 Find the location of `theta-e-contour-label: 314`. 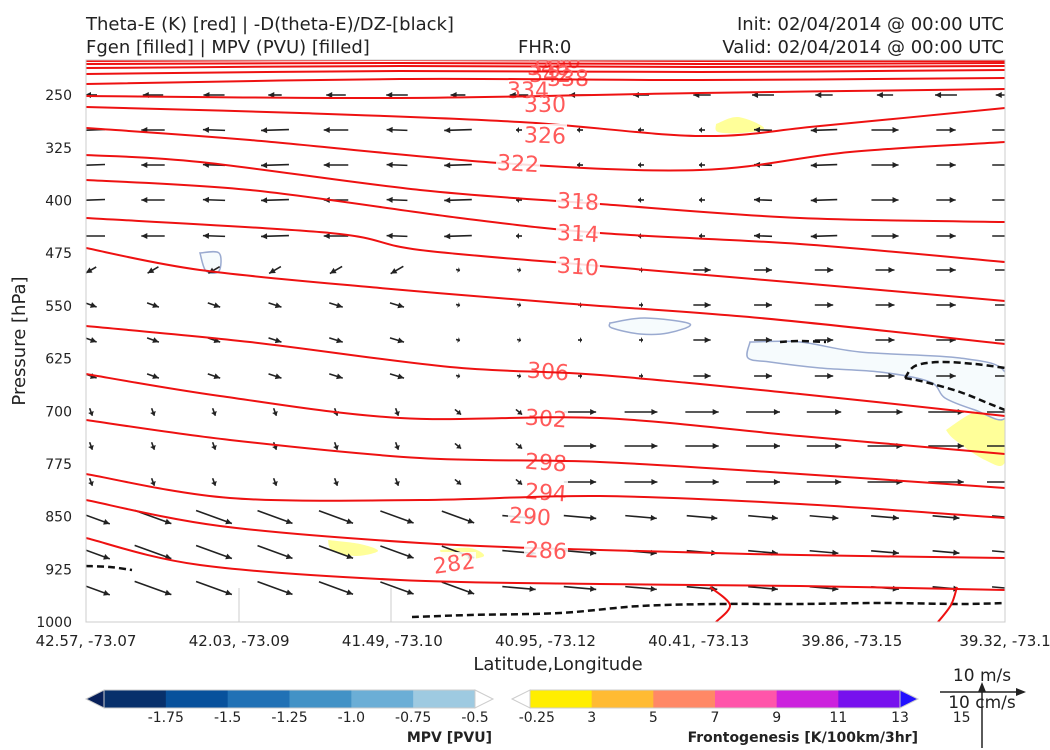

theta-e-contour-label: 314 is located at coordinates (577, 234).